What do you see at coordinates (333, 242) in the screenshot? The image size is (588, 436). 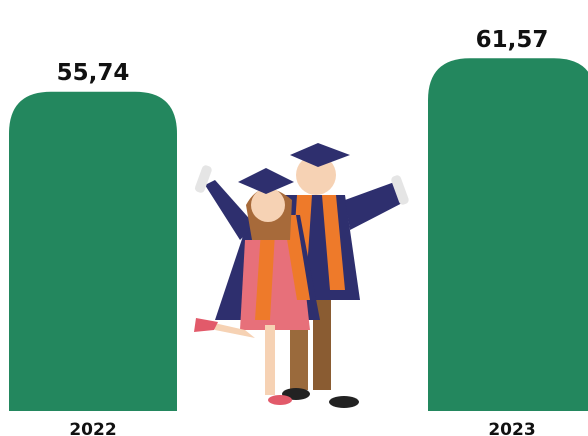 I see `man-stole` at bounding box center [333, 242].